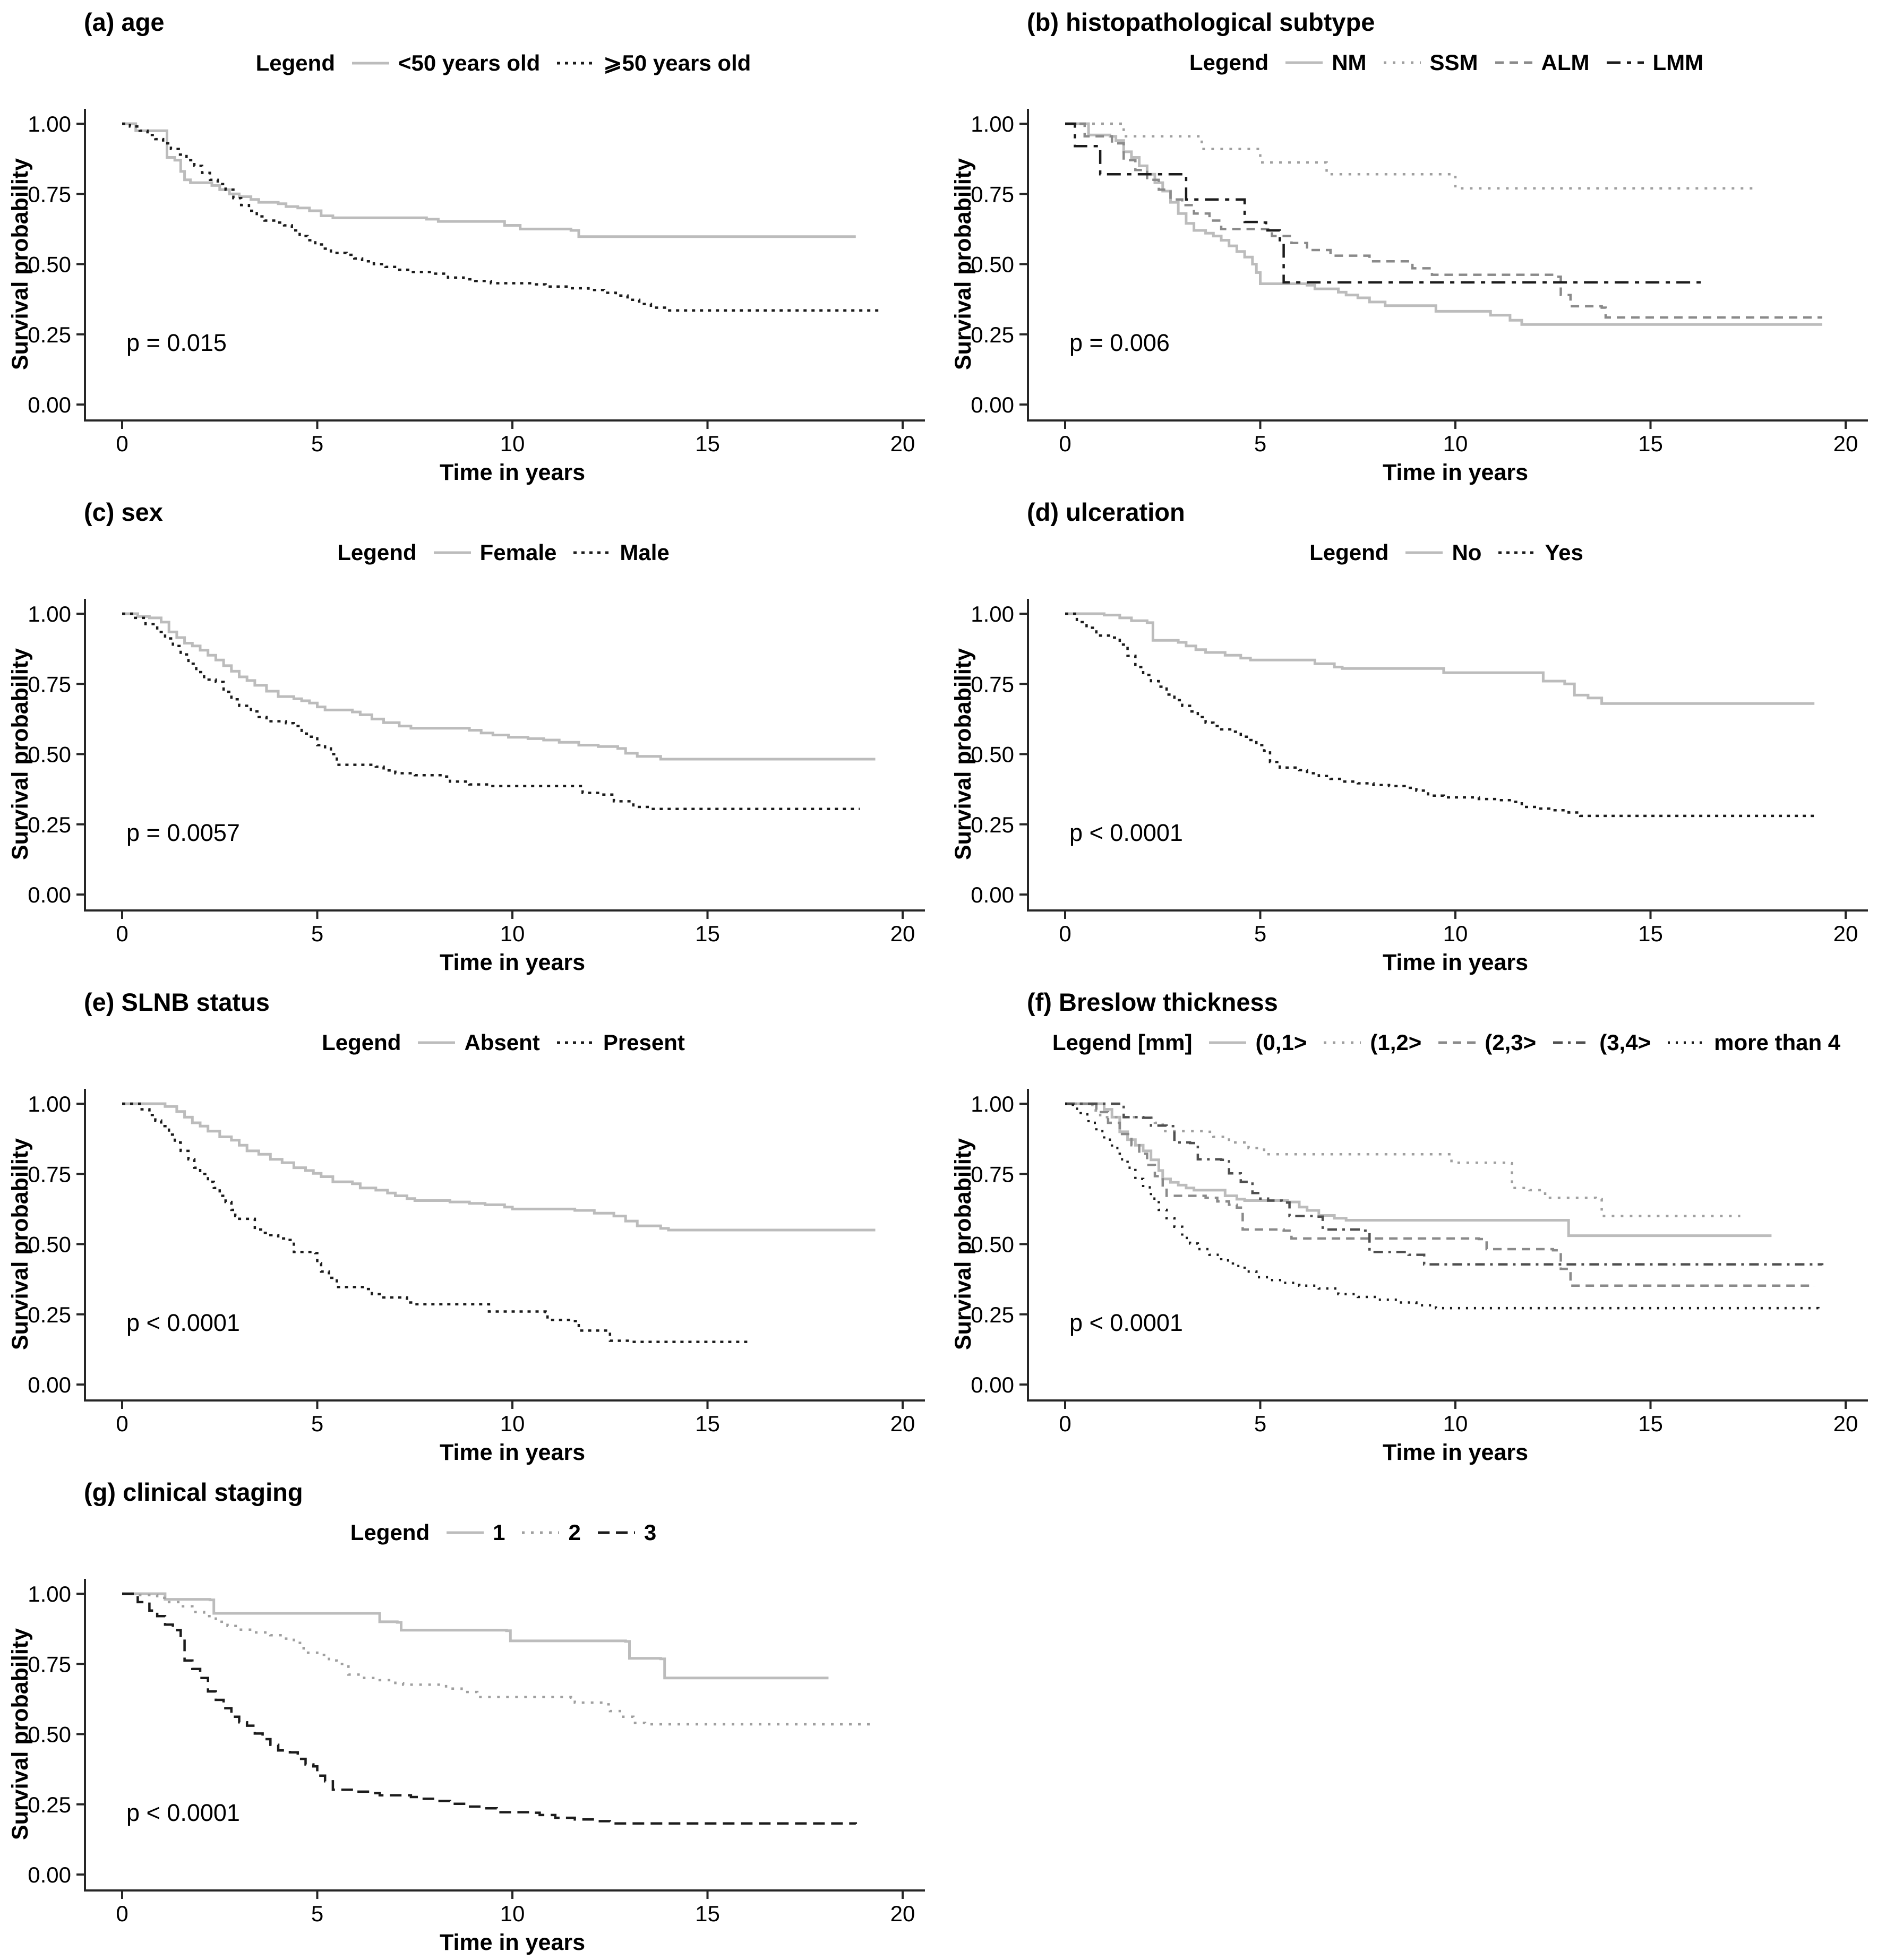 The width and height of the screenshot is (1886, 1960). I want to click on legend-item-f-3: (3,4>, so click(1601, 1042).